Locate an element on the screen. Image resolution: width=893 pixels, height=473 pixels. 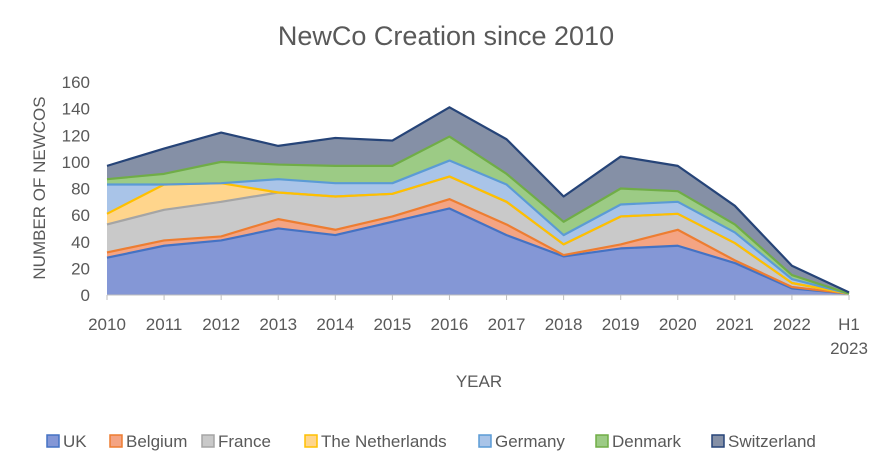
y-tick-label: 60 is located at coordinates (80, 215).